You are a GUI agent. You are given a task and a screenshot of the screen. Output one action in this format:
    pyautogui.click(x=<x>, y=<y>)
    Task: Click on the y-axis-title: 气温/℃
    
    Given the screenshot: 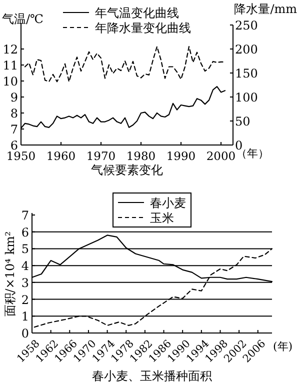 What is the action you would take?
    pyautogui.click(x=23, y=19)
    